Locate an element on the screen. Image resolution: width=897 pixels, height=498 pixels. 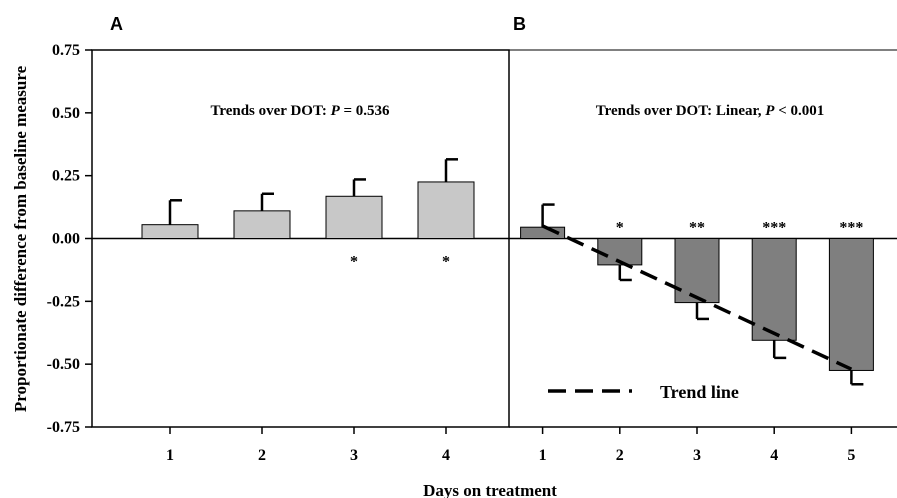
panel-a-x-tick-label: 2 is located at coordinates (262, 455).